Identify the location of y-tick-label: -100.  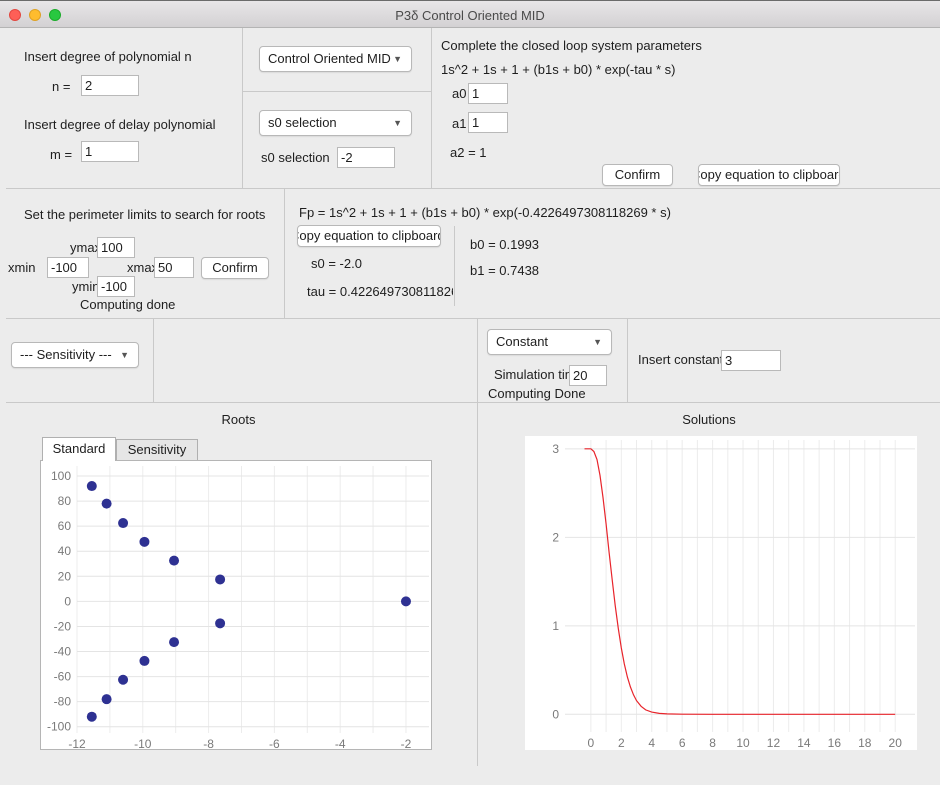
(59, 727).